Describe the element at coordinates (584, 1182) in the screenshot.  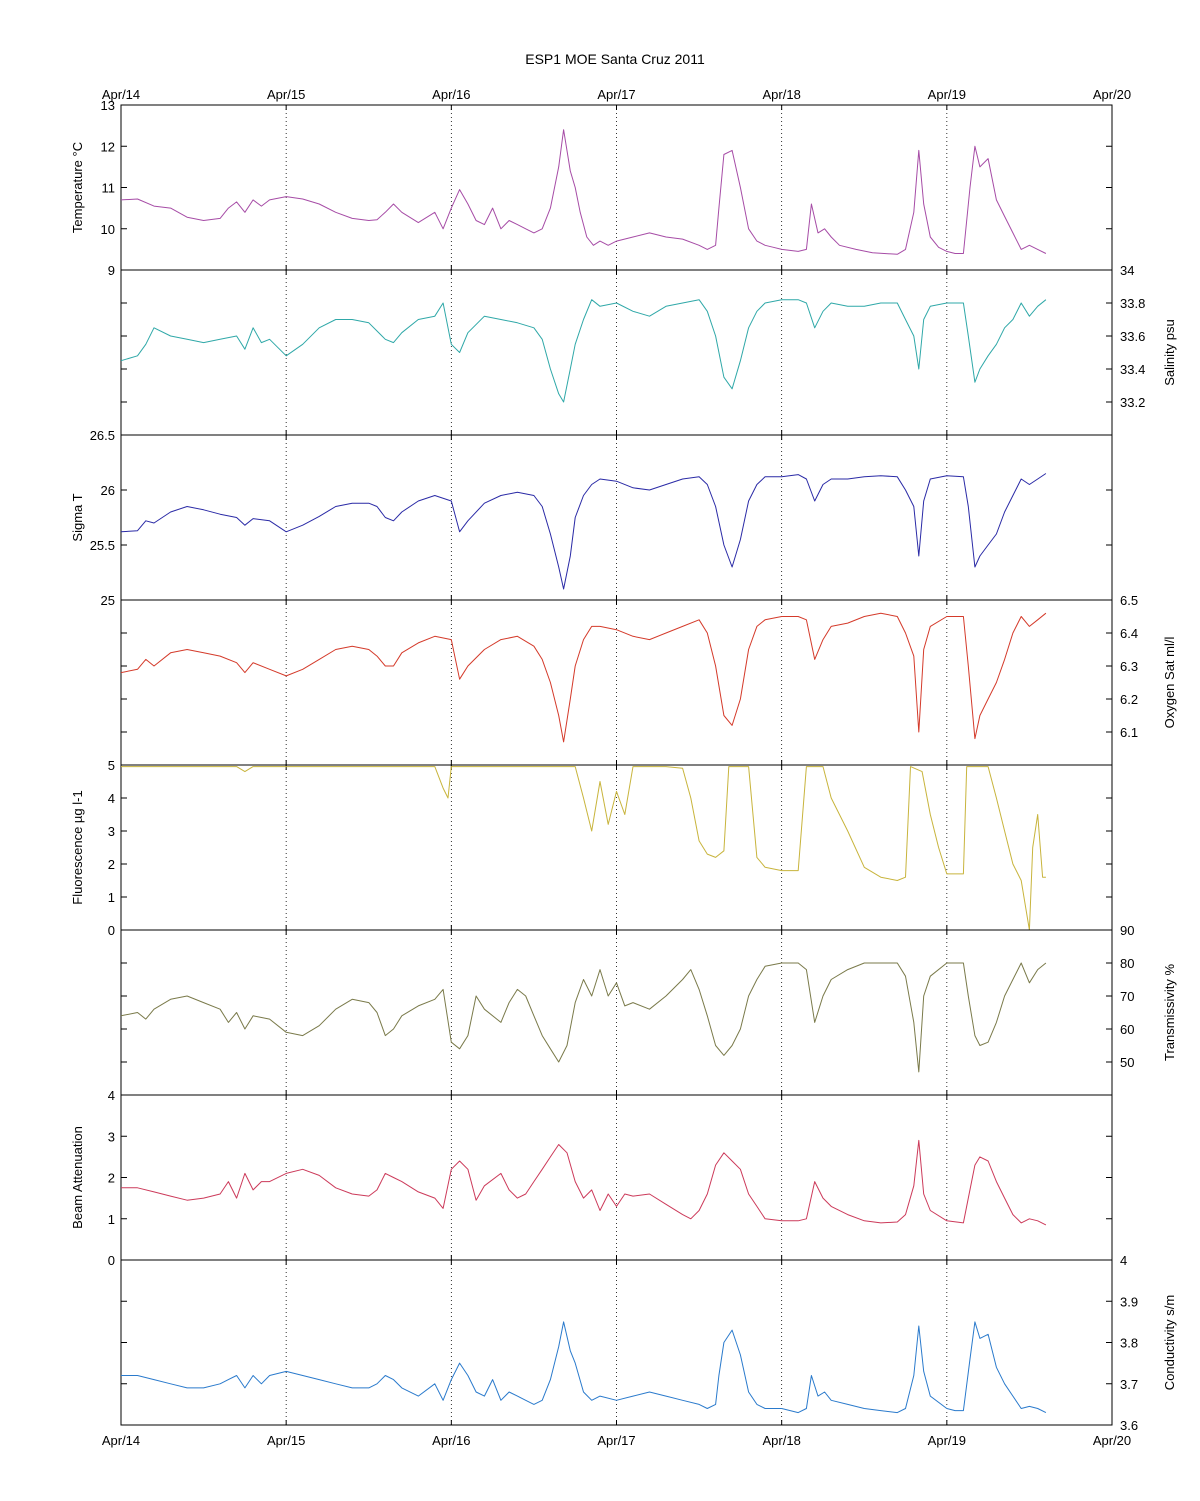
I see `series-line-beam-attenuation` at that location.